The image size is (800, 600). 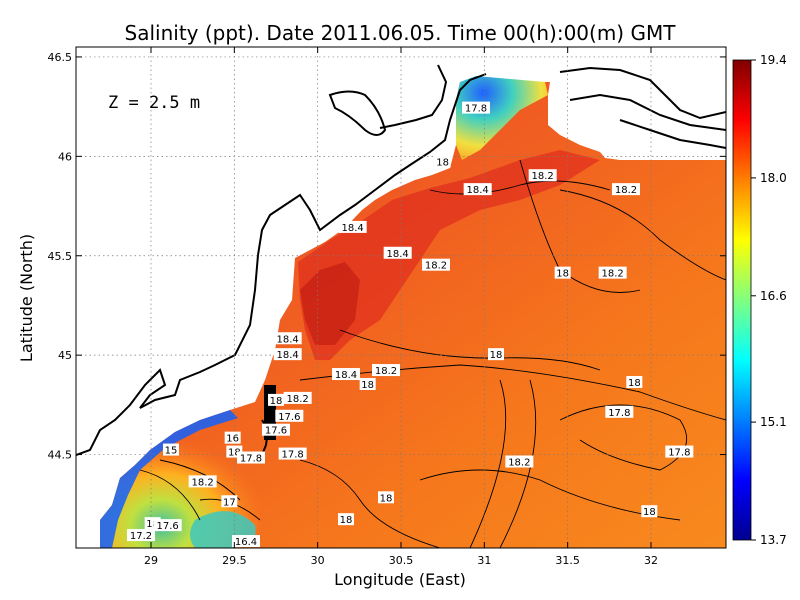 I want to click on colorbar-tick-label: 19.4, so click(x=773, y=60).